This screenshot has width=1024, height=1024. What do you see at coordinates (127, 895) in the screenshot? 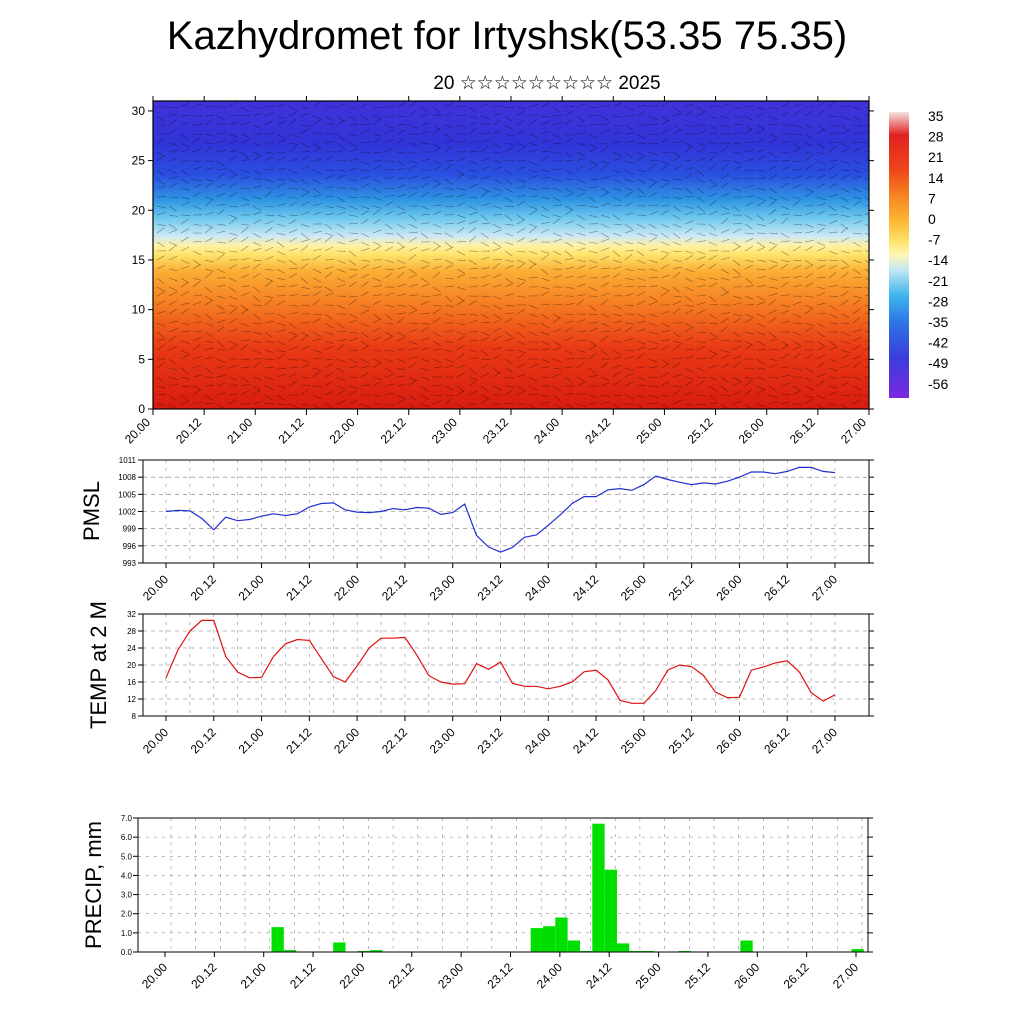
I see `precip-ytick: 3.0` at bounding box center [127, 895].